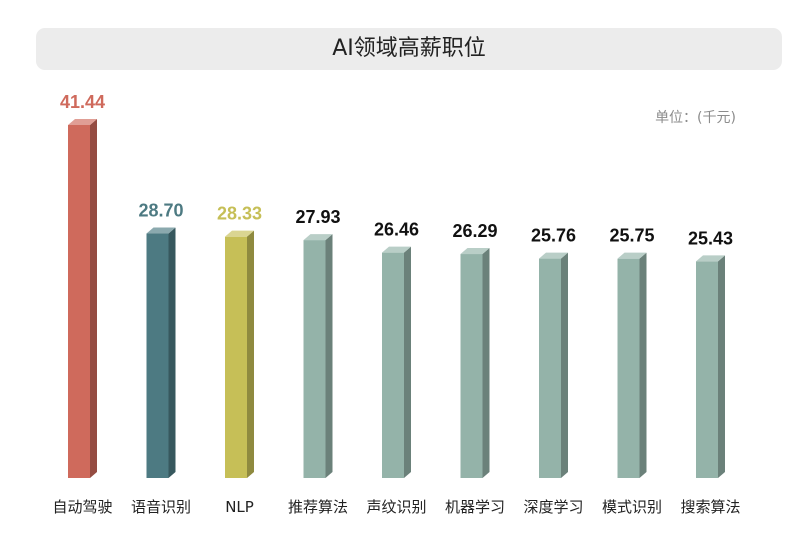  Describe the element at coordinates (553, 507) in the screenshot. I see `category-label: 深度学习` at that location.